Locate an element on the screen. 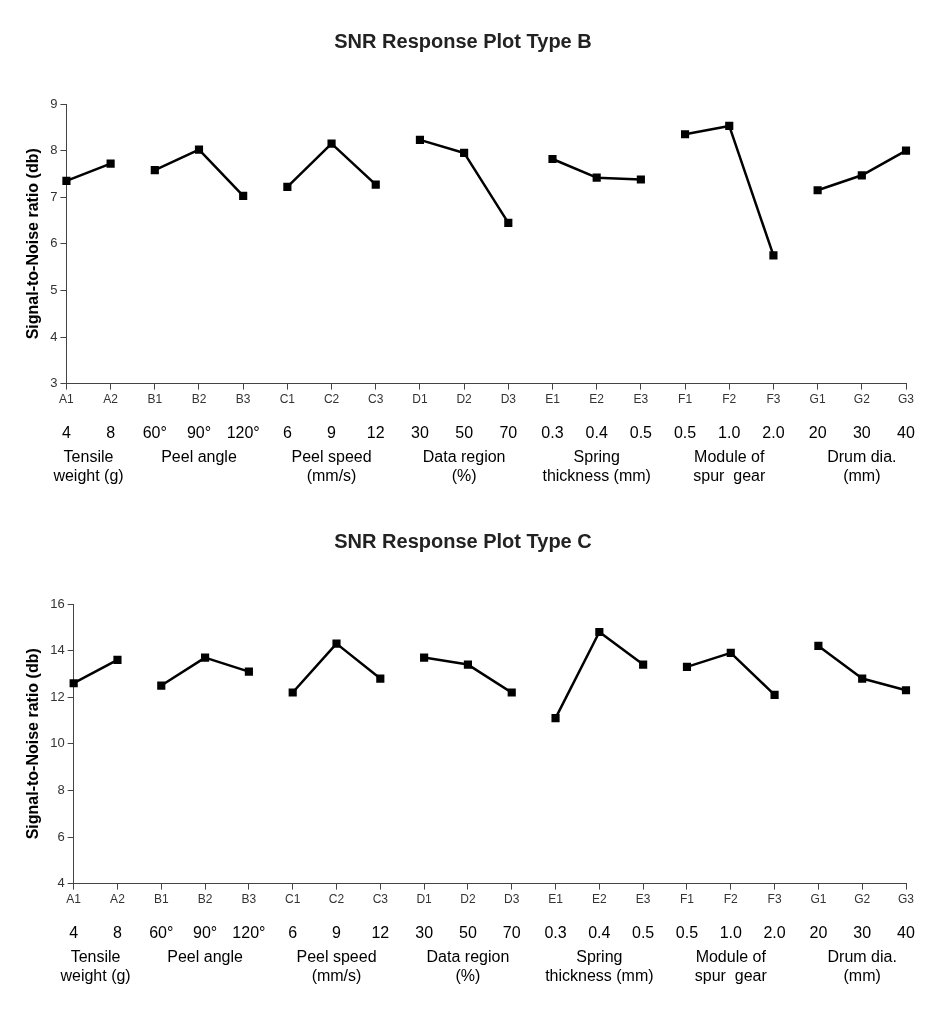 The image size is (936, 1016). y-tick-label: 9 is located at coordinates (54, 103).